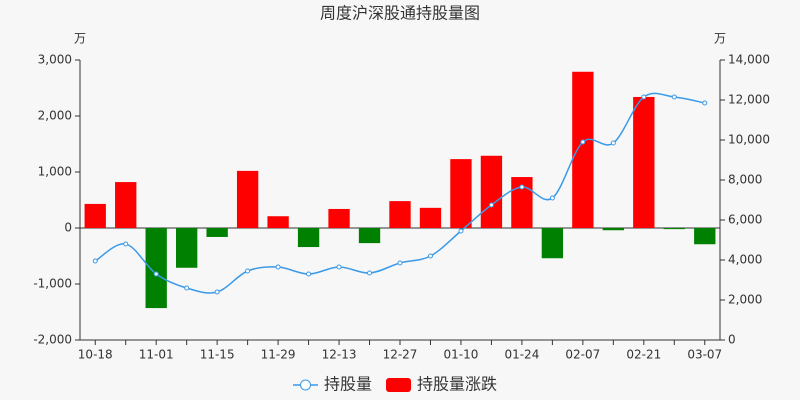  I want to click on y-tick-label: 0, so click(68, 228).